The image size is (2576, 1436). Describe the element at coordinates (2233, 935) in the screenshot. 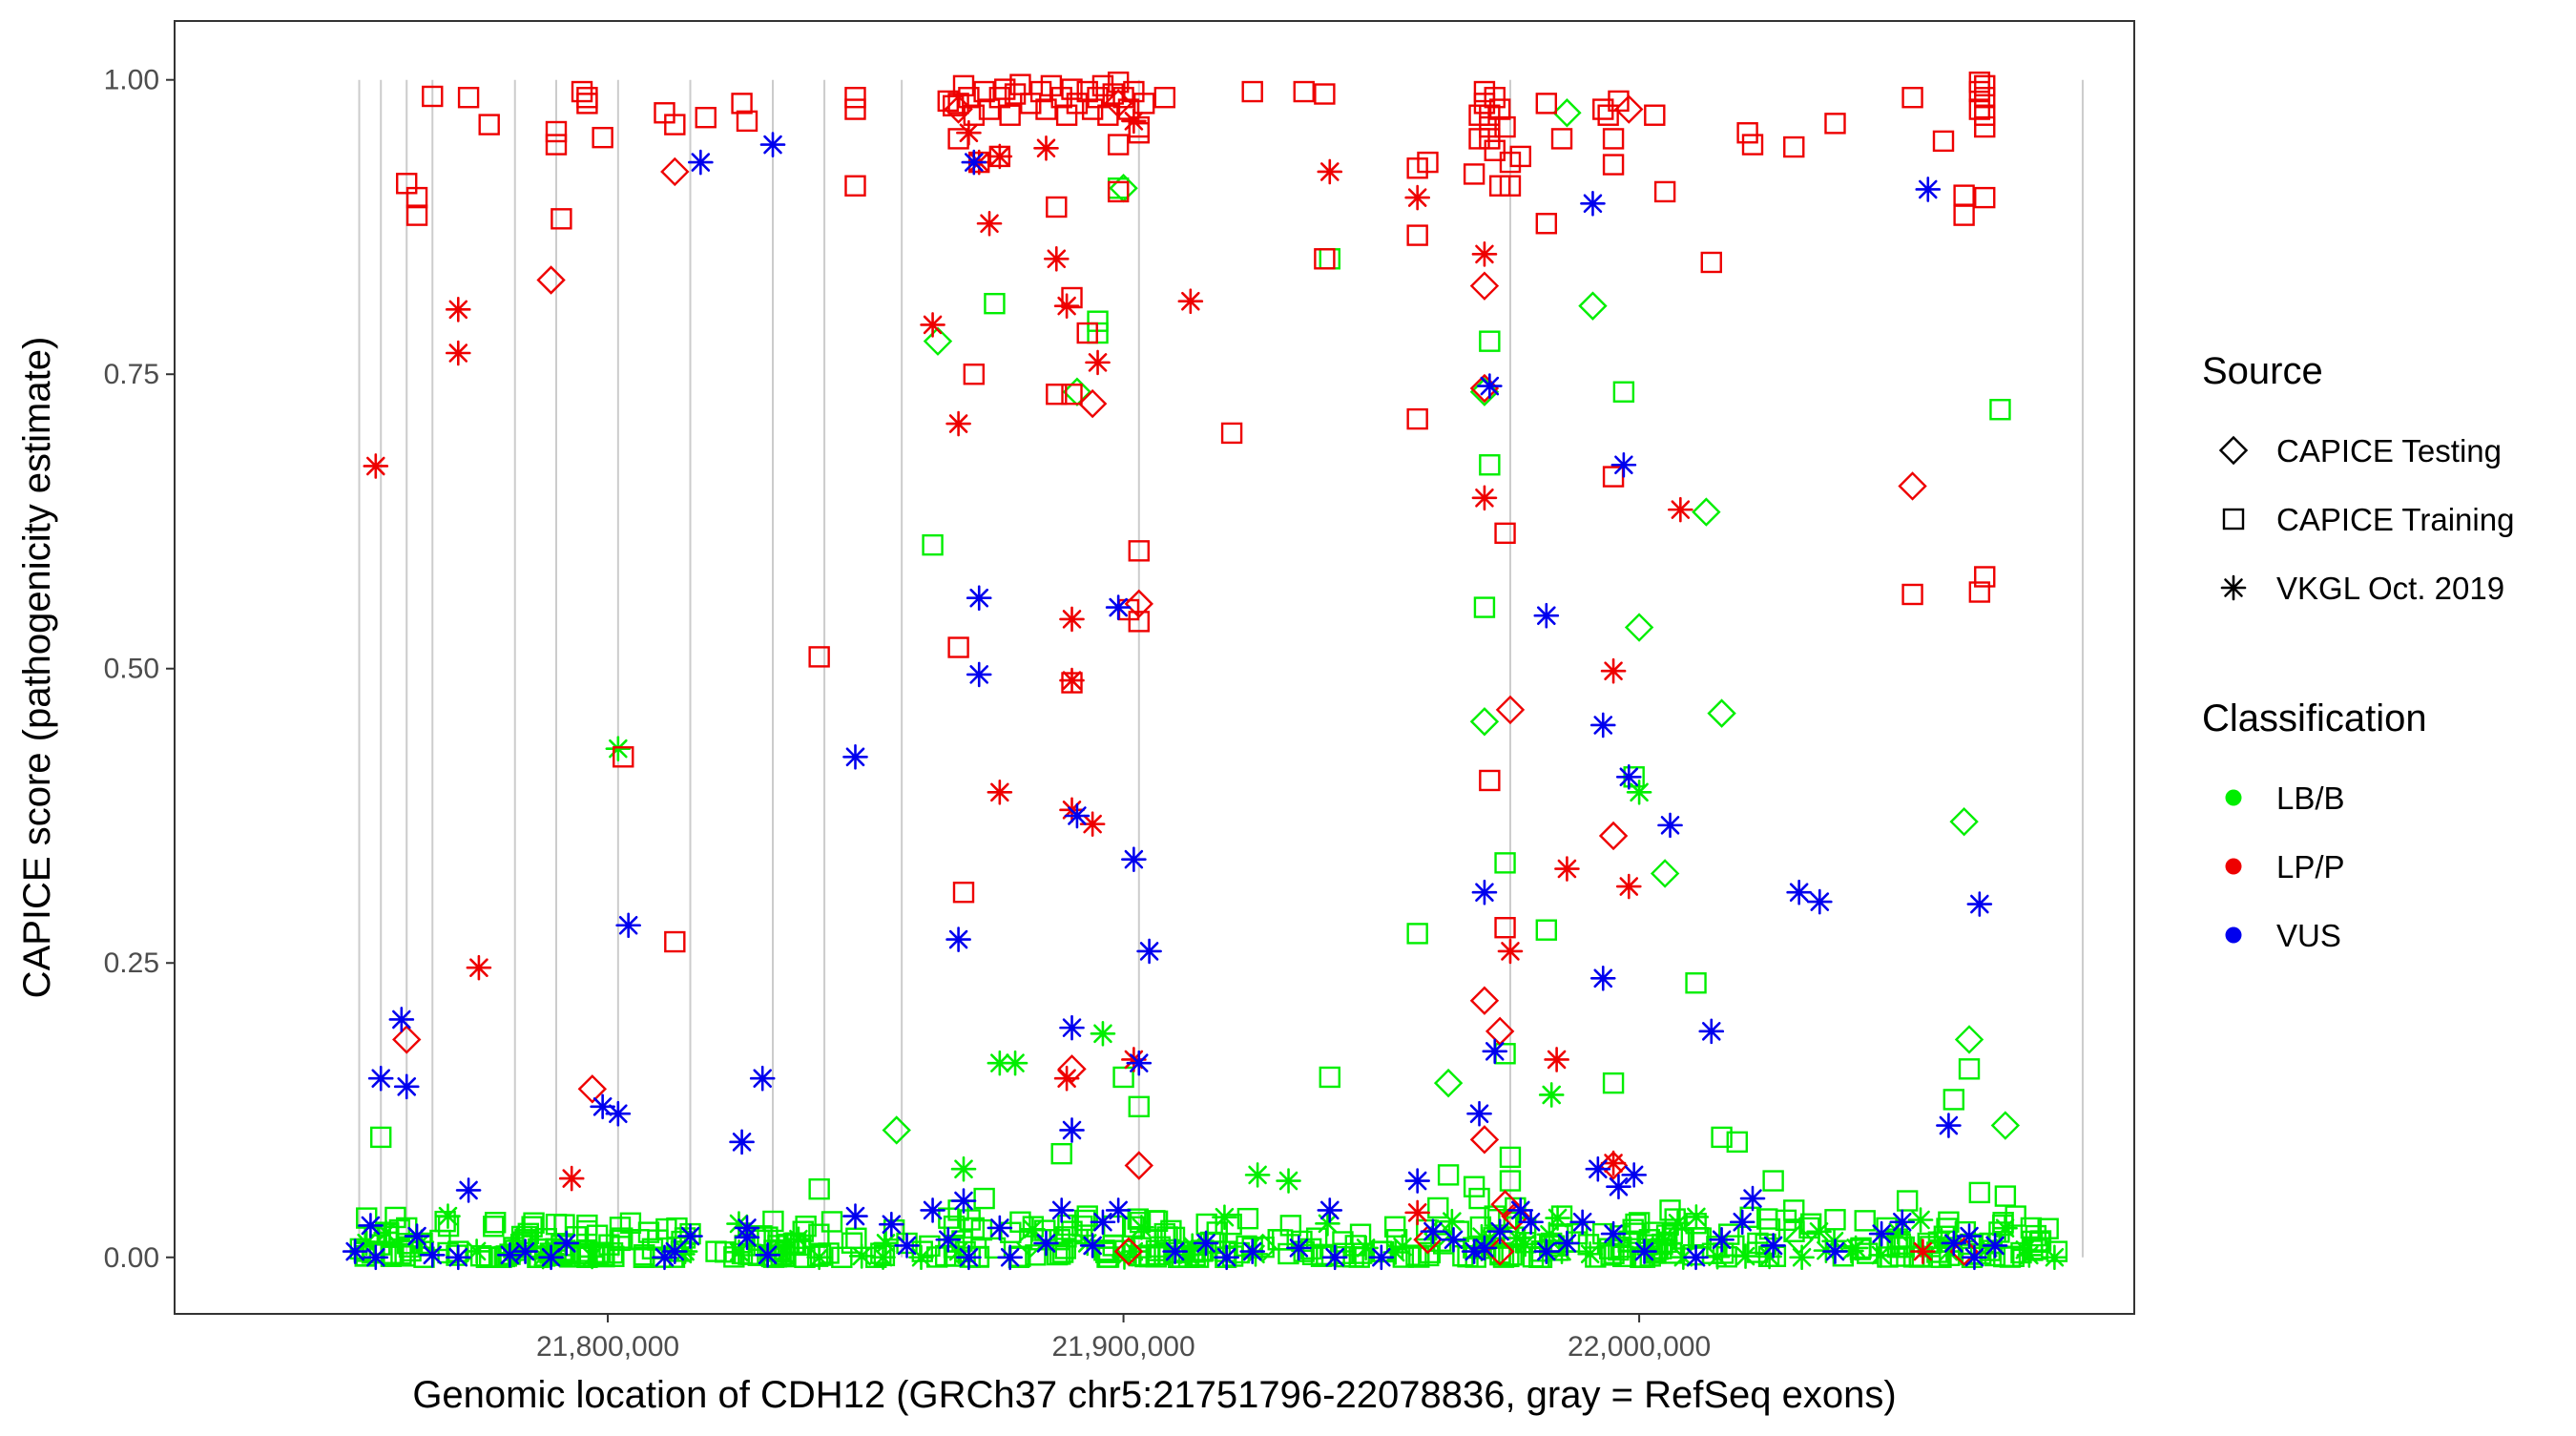

I see `legend-swatch` at that location.